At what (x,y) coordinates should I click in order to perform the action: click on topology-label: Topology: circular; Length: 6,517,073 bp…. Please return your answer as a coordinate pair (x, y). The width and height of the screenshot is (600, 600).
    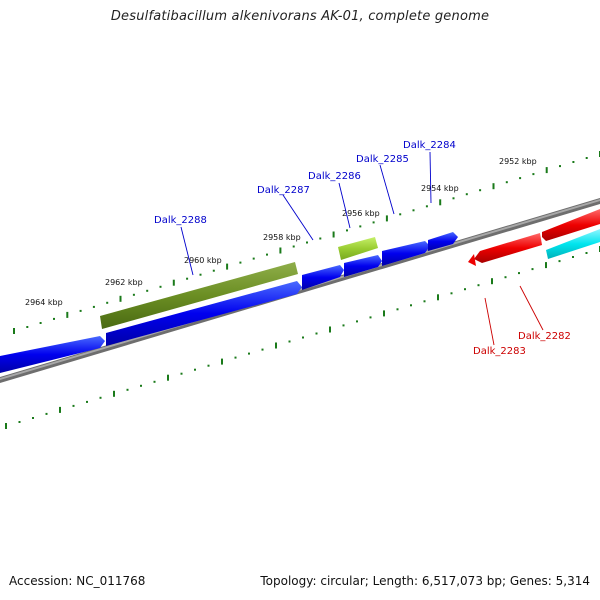
    Looking at the image, I should click on (425, 581).